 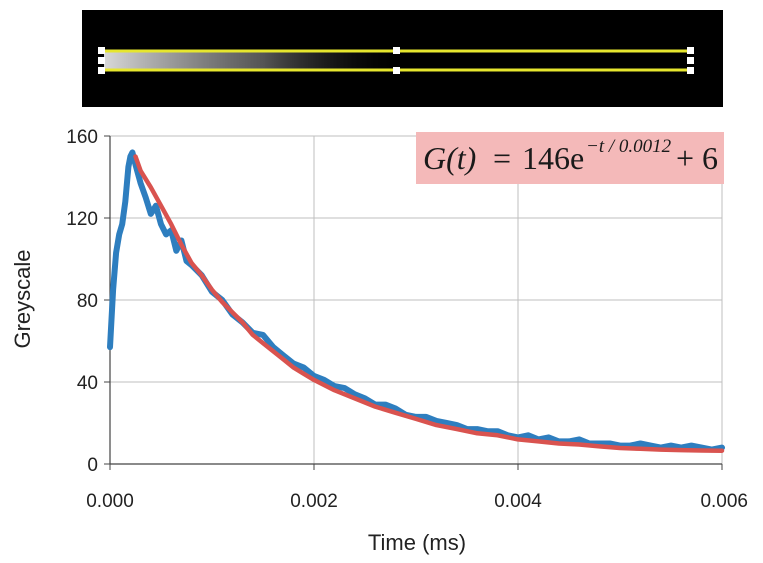 I want to click on image-strip-glow, so click(x=249, y=60).